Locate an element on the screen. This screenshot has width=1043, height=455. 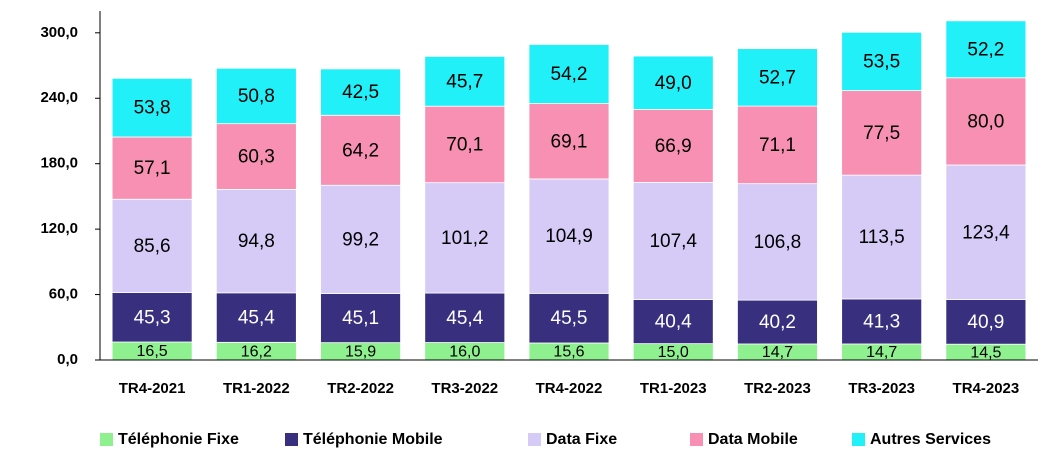
value-label: 71,1 is located at coordinates (777, 145).